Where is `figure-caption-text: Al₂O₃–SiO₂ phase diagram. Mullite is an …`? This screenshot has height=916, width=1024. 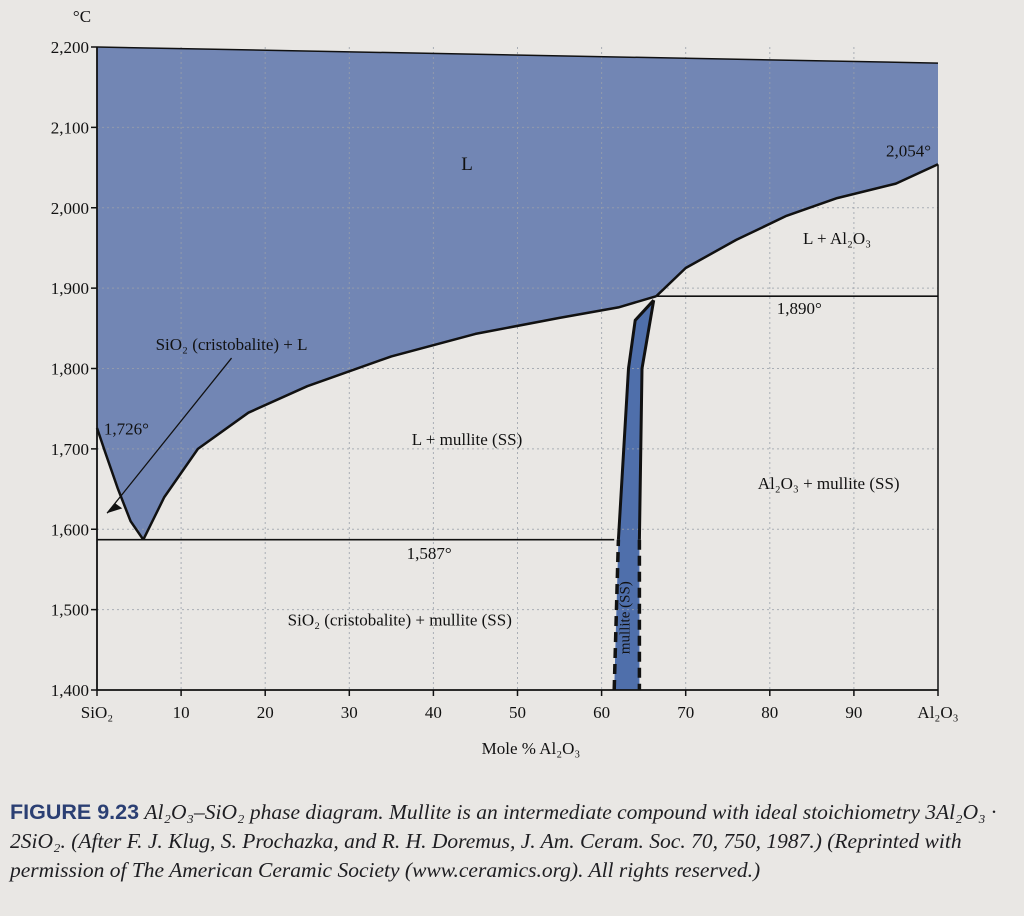
figure-caption-text: Al₂O₃–SiO₂ phase diagram. Mullite is an … is located at coordinates (503, 841).